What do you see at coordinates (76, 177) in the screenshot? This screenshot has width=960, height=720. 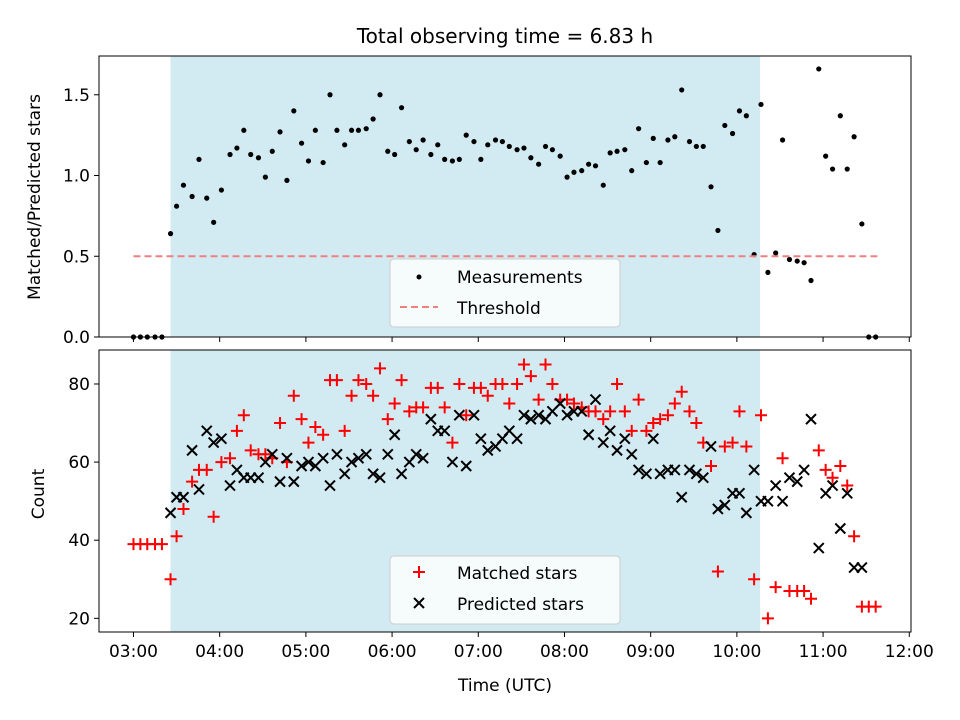 I see `top-y-tick-label: 1.0` at bounding box center [76, 177].